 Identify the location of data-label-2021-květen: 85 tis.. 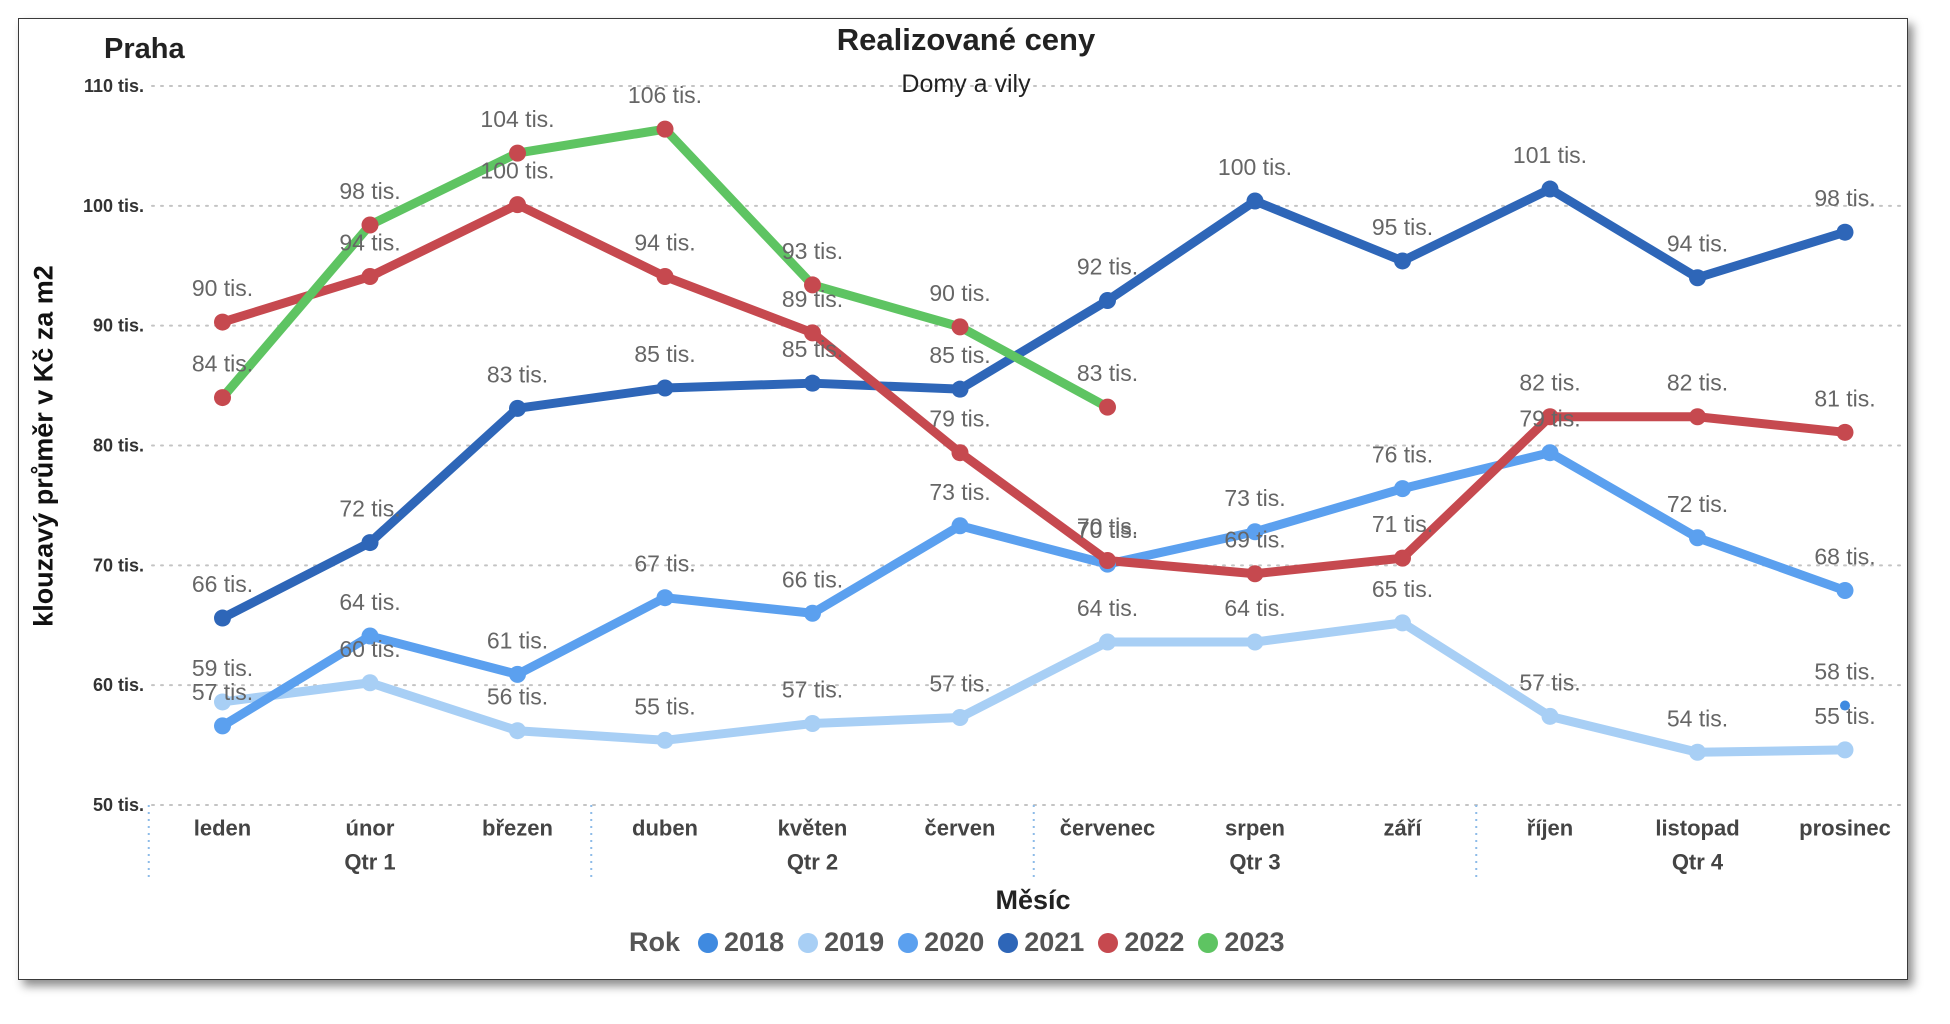
(812, 349).